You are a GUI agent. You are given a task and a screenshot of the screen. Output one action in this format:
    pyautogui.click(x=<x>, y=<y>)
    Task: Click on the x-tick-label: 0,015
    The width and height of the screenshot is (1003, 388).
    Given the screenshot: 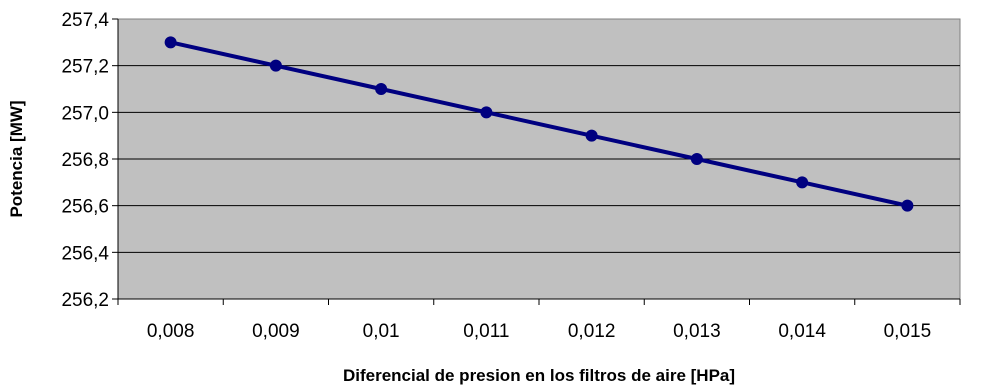 What is the action you would take?
    pyautogui.click(x=908, y=331)
    